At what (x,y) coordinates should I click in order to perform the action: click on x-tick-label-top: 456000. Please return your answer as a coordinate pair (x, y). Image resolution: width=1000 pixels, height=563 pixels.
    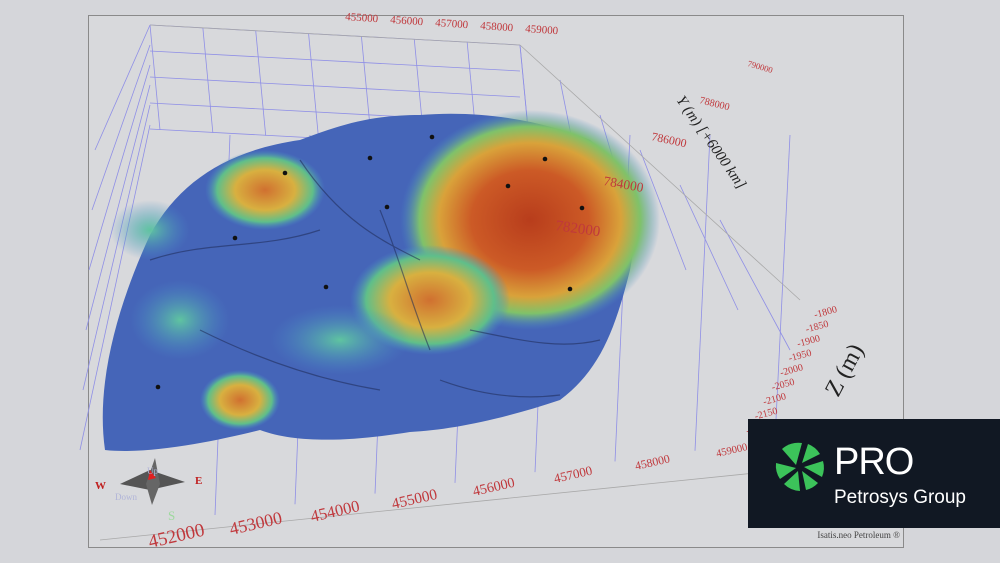
    Looking at the image, I should click on (407, 21).